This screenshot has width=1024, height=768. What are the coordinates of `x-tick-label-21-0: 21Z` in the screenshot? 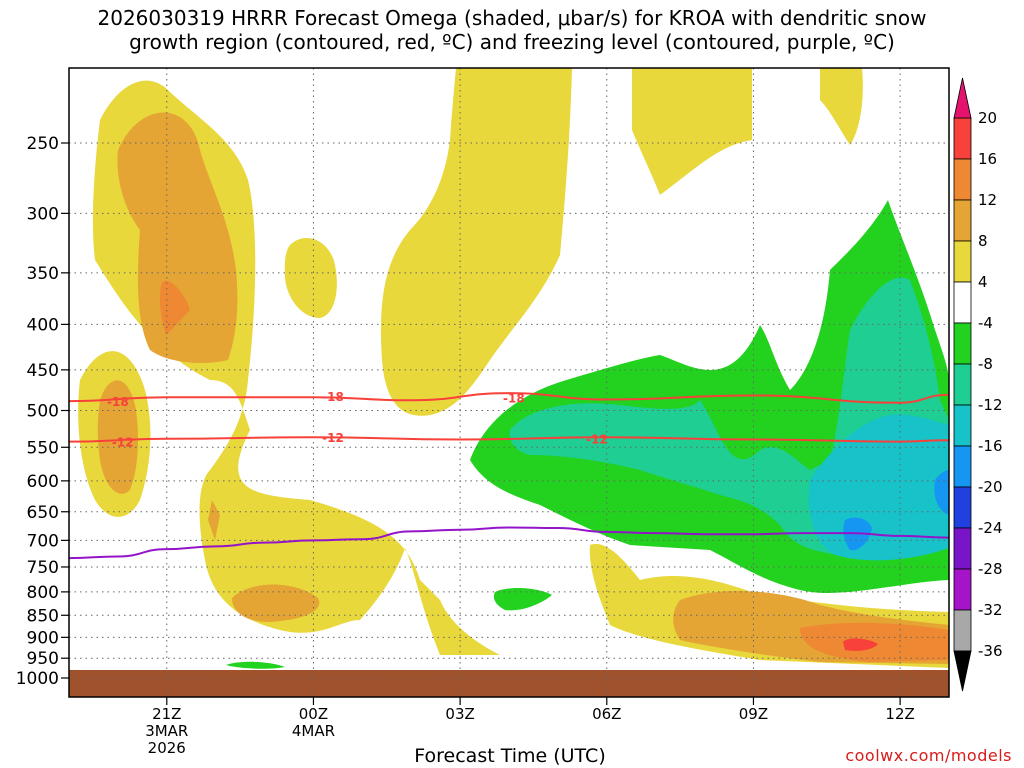 It's located at (166, 714).